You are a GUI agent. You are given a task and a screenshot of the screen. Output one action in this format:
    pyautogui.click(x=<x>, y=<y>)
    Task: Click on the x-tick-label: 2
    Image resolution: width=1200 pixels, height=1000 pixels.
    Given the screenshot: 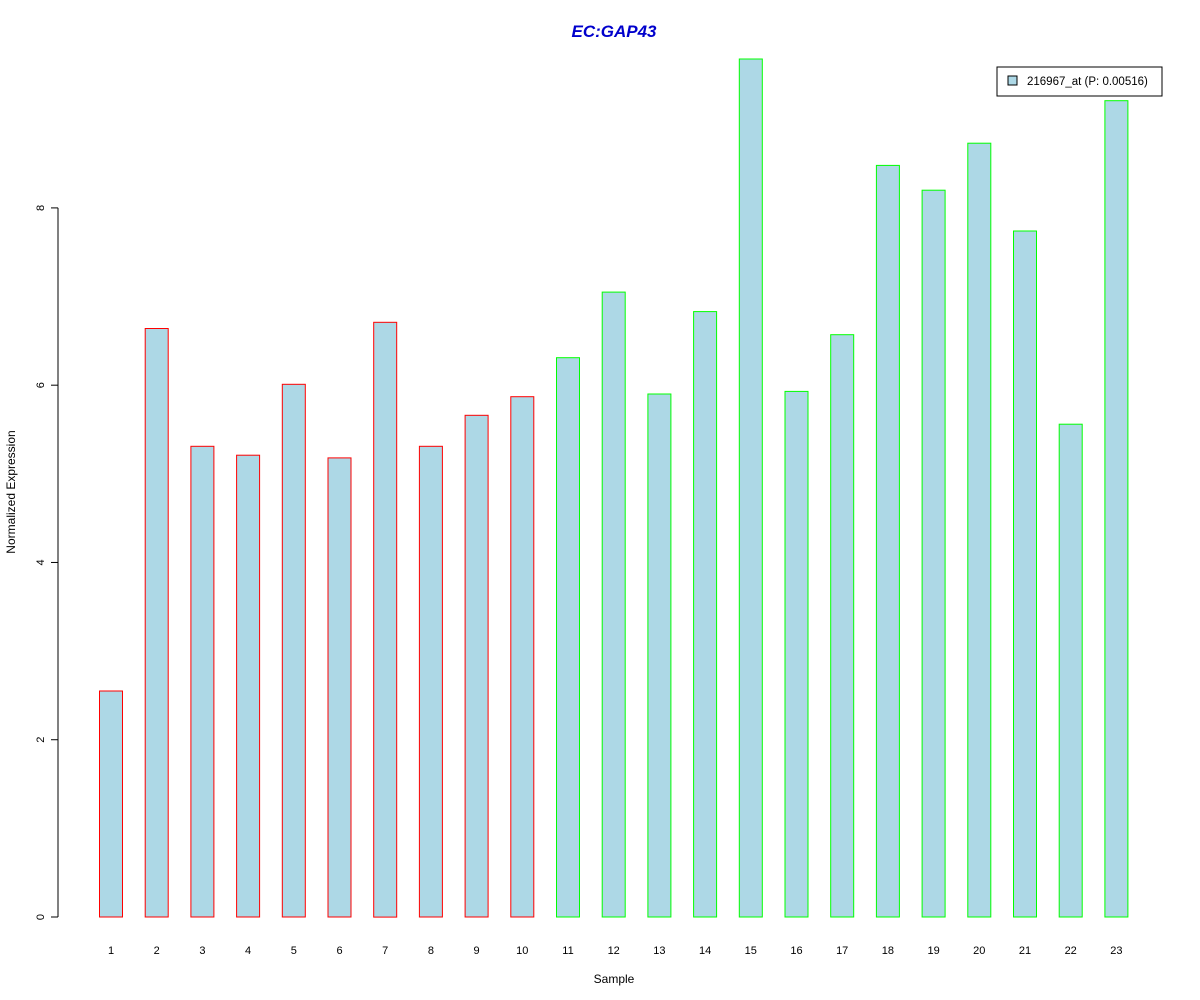 What is the action you would take?
    pyautogui.click(x=157, y=951)
    